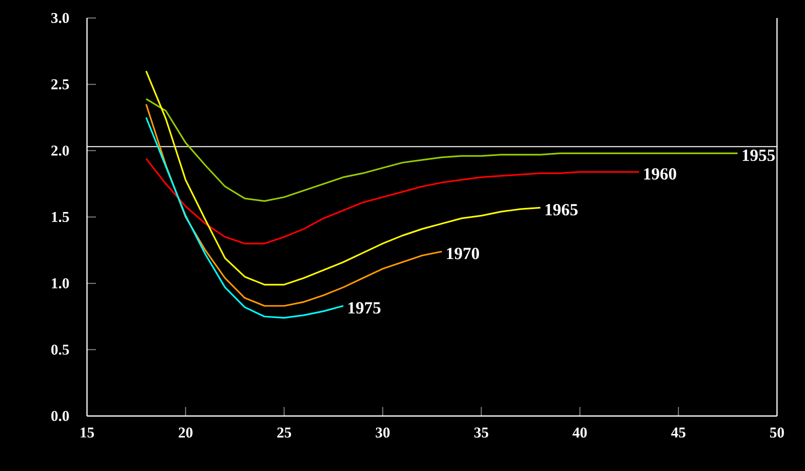  What do you see at coordinates (60, 416) in the screenshot?
I see `y-tick-label: 0.0` at bounding box center [60, 416].